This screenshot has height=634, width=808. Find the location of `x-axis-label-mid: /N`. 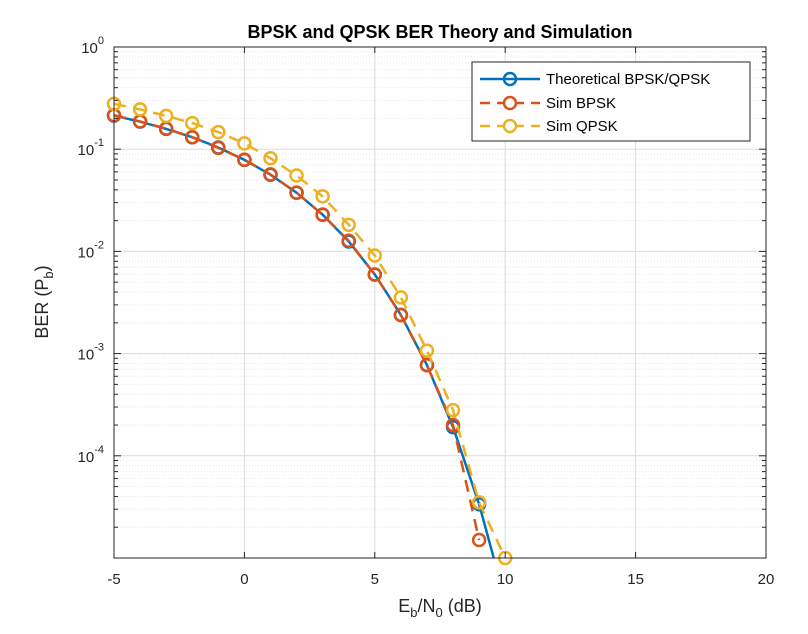

x-axis-label-mid: /N is located at coordinates (427, 606).